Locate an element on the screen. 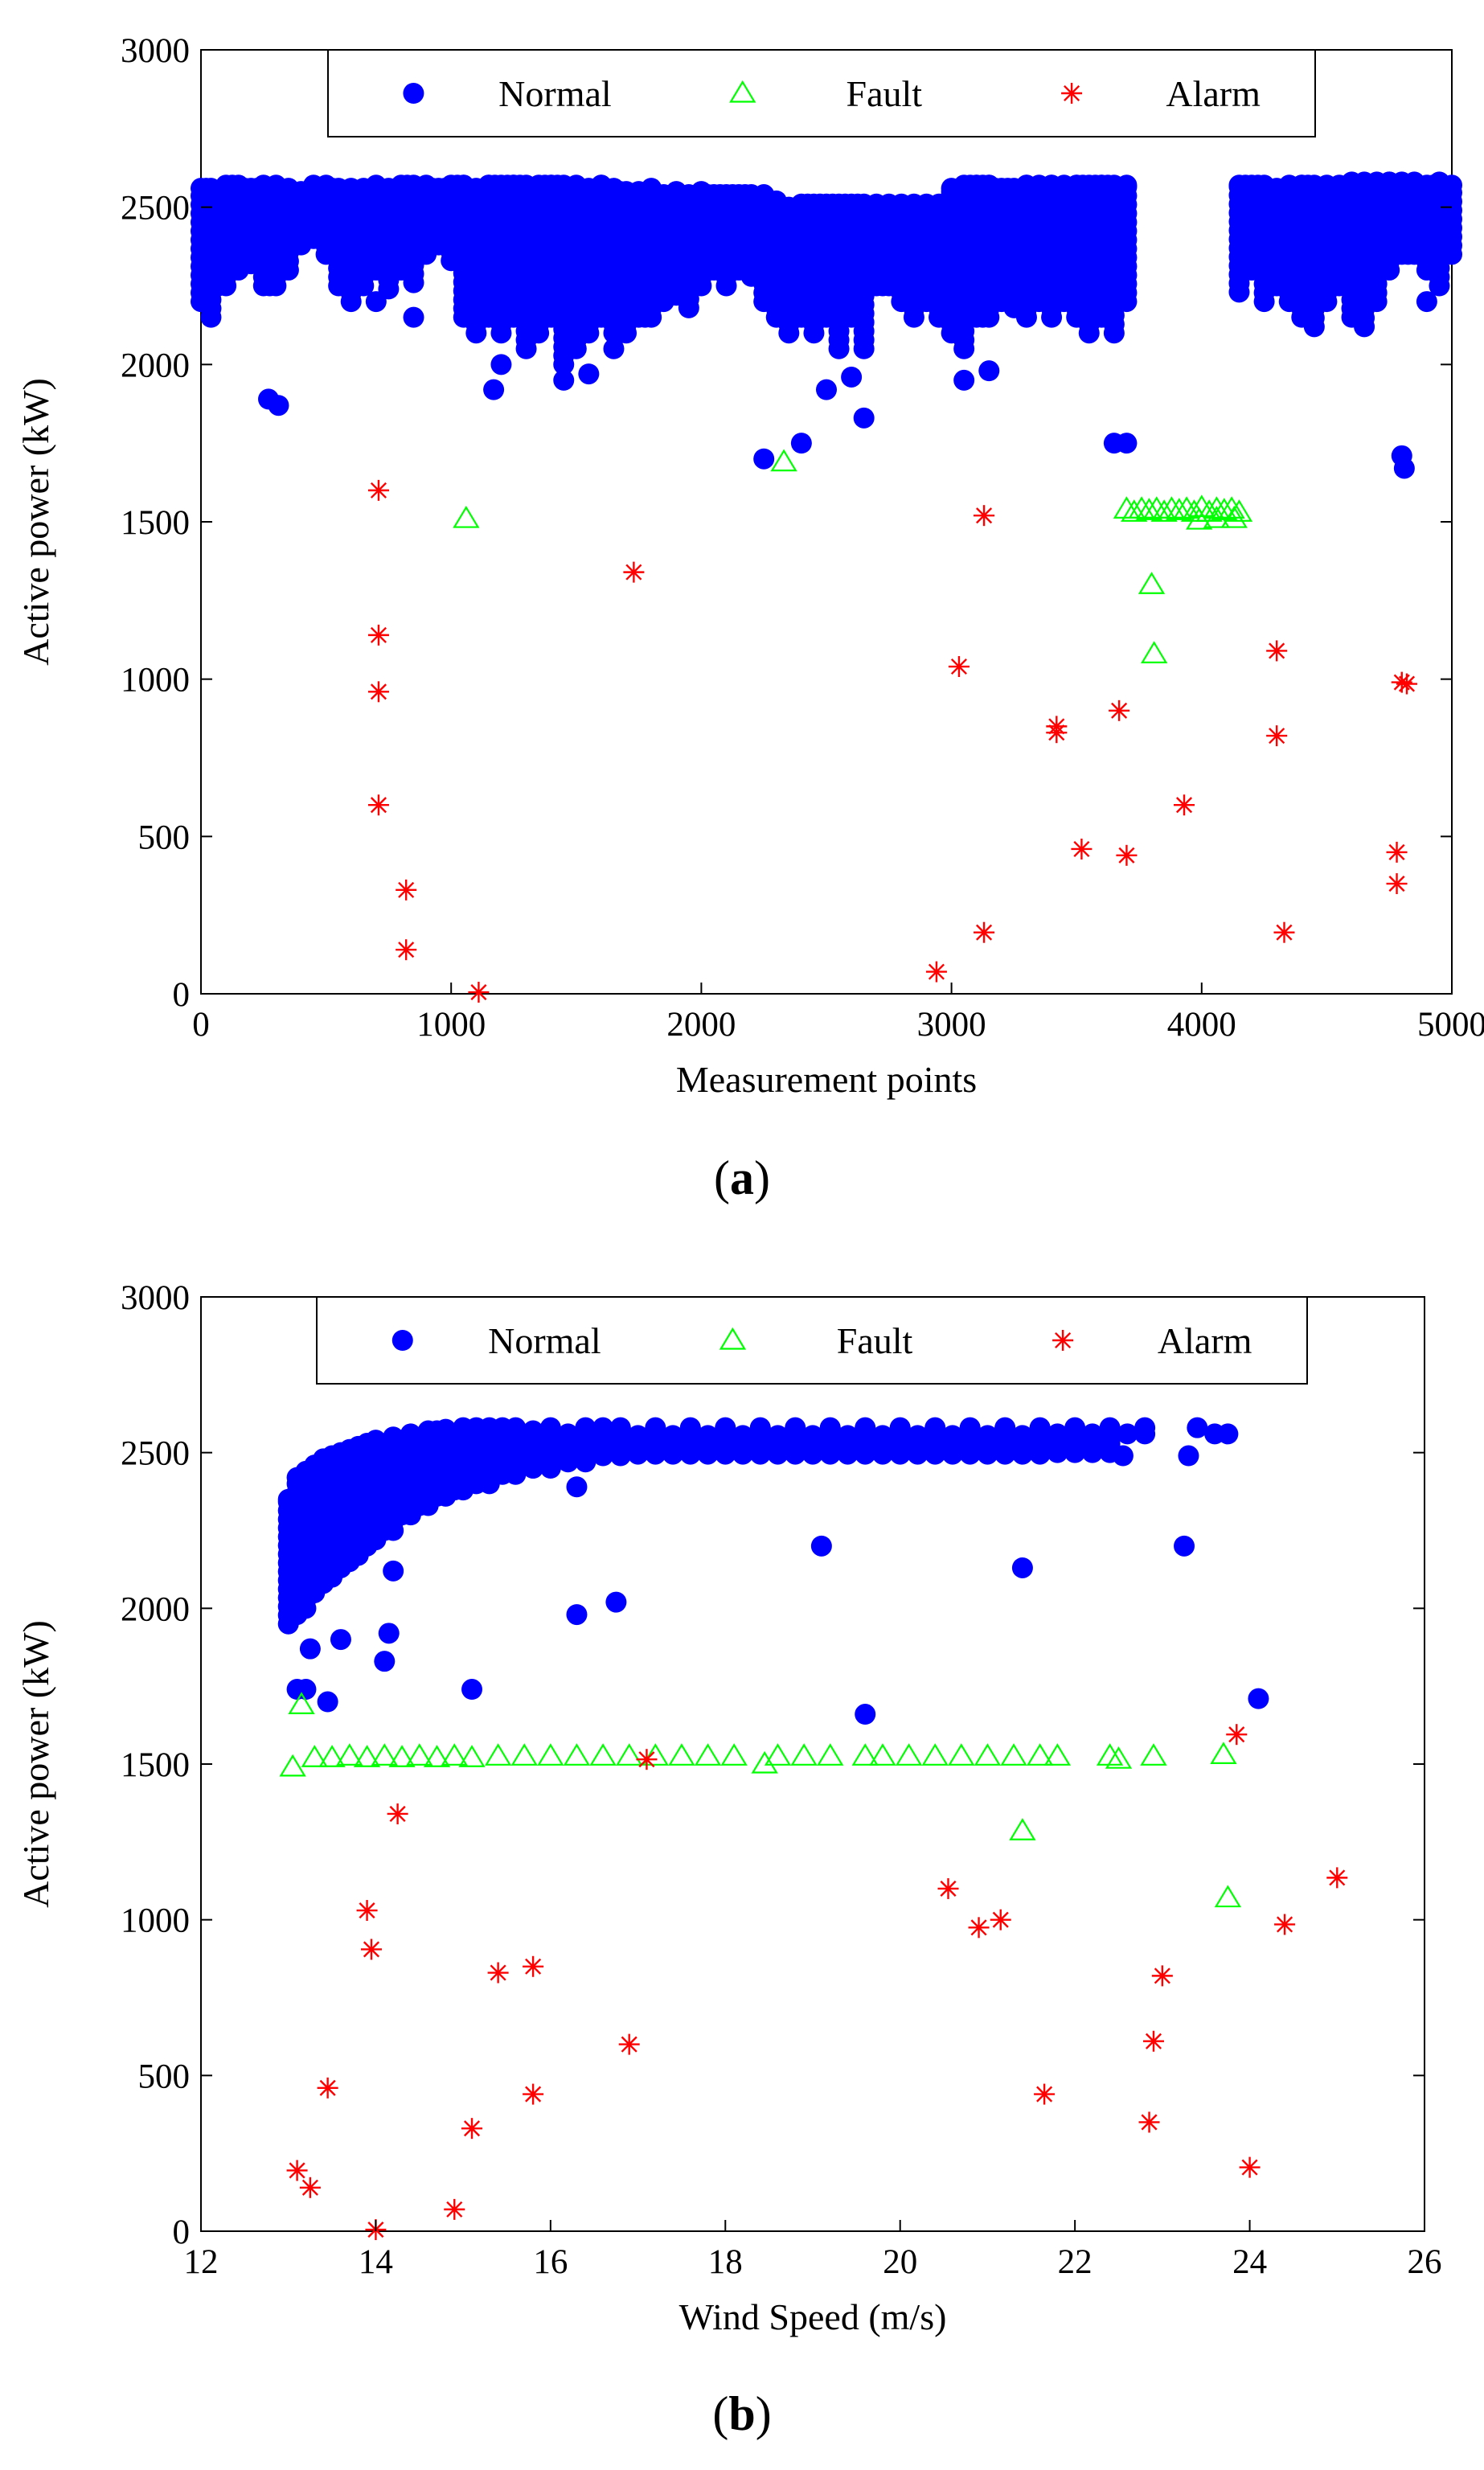 Image resolution: width=1484 pixels, height=2470 pixels. y-tick-label: 1500 is located at coordinates (156, 523).